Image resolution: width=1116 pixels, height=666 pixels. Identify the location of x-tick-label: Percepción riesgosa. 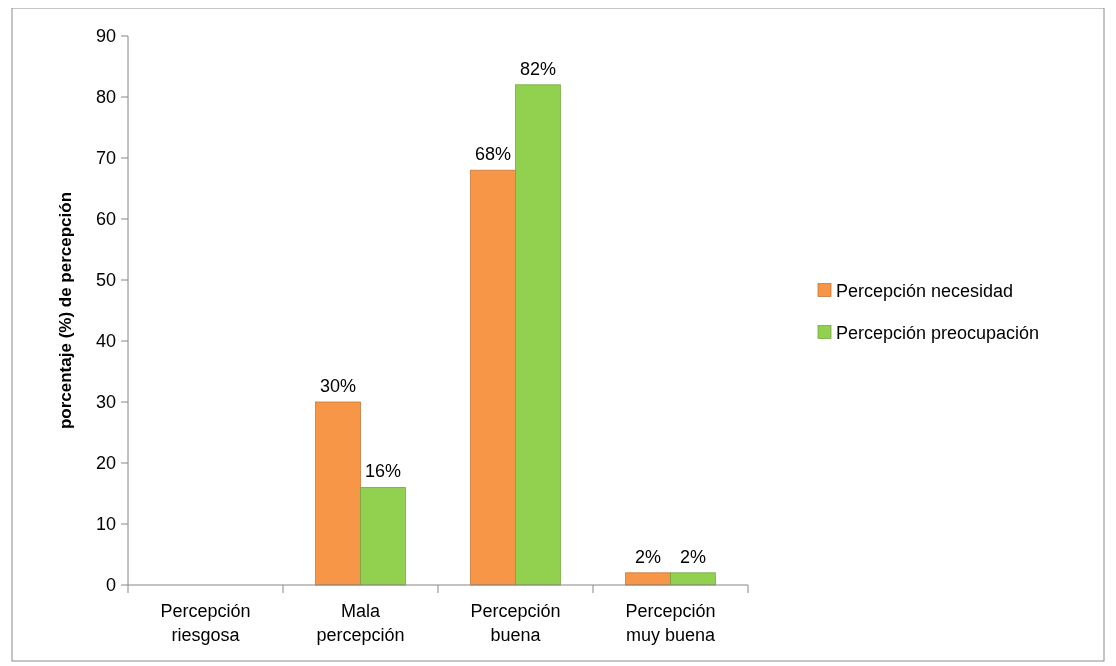
(205, 623).